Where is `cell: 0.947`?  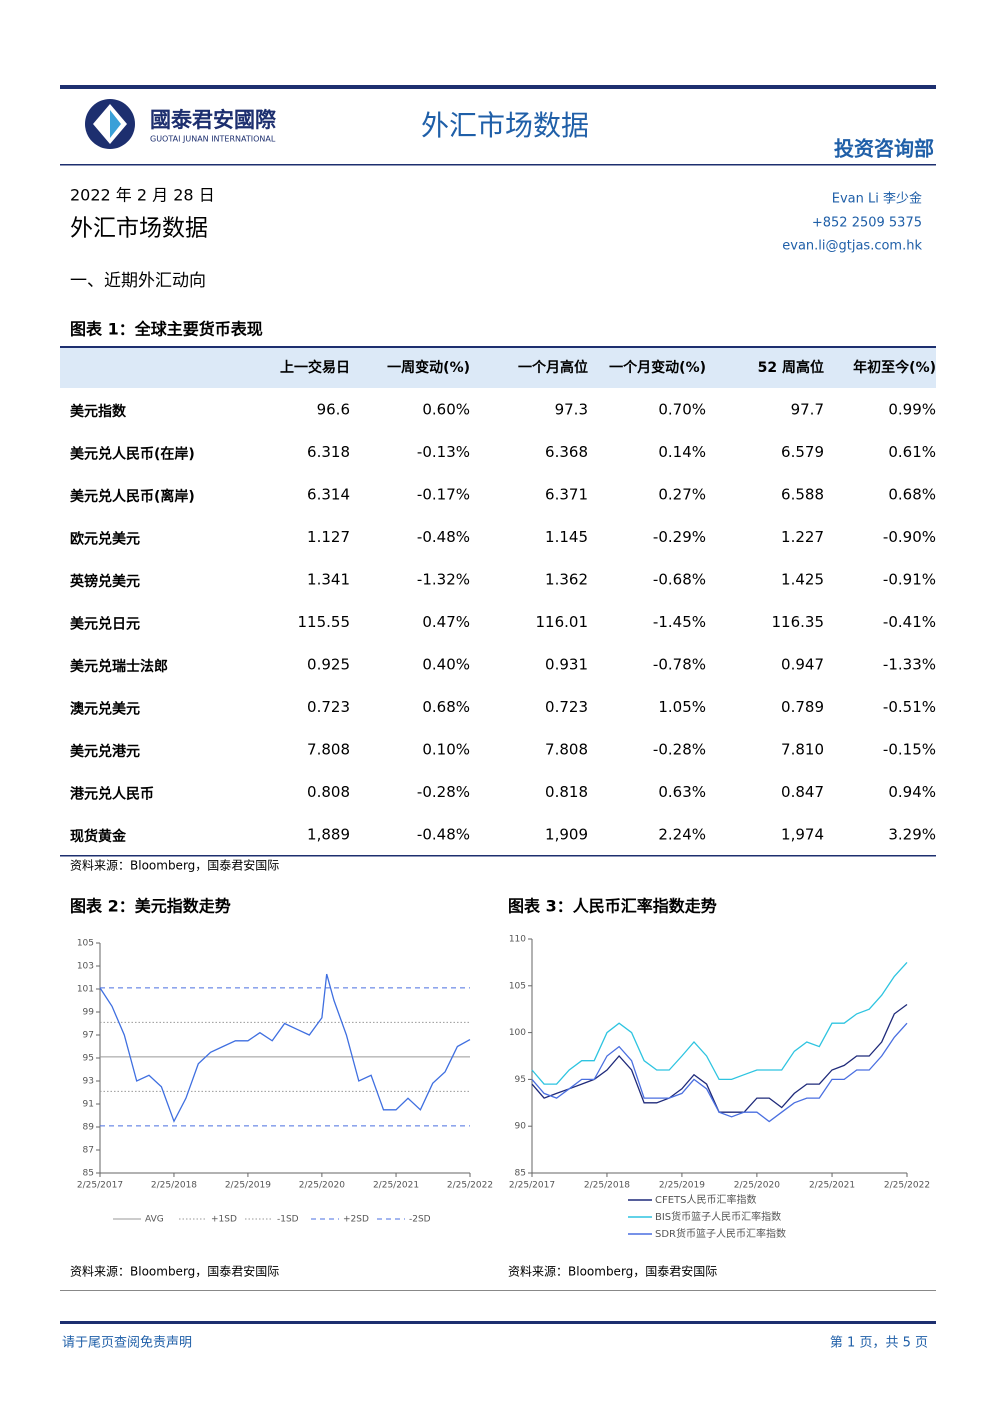
cell: 0.947 is located at coordinates (802, 665).